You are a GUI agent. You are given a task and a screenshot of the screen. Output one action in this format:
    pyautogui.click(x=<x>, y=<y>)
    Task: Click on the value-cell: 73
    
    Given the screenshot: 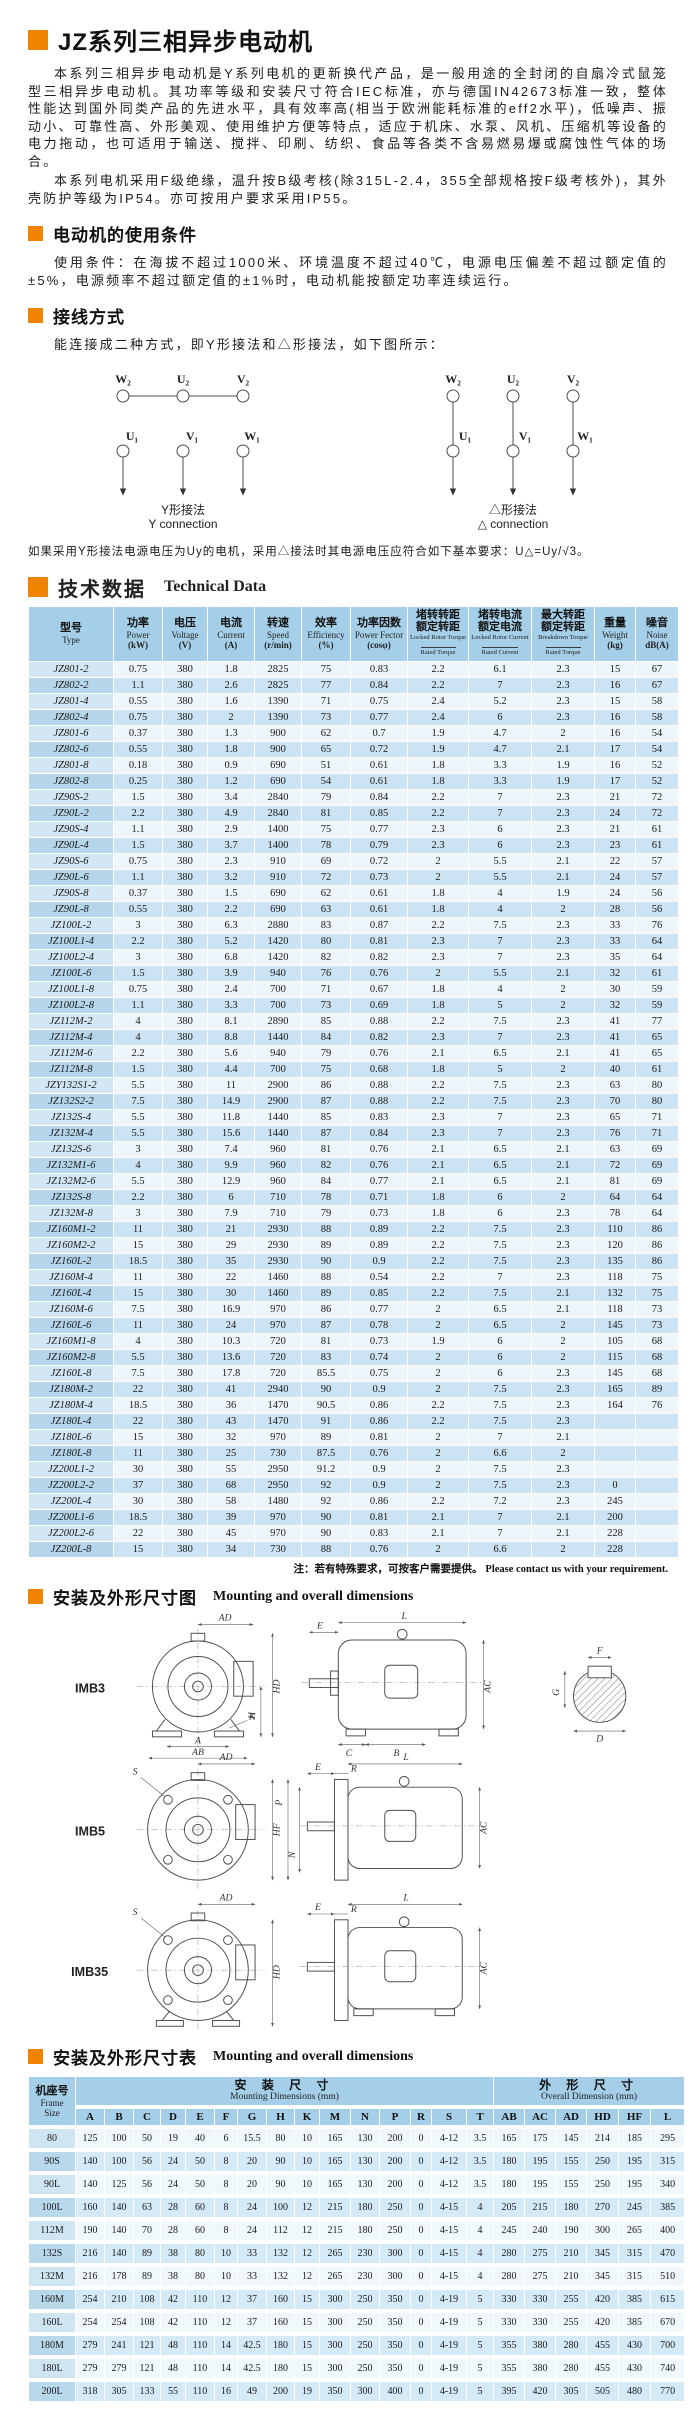 What is the action you would take?
    pyautogui.click(x=326, y=717)
    